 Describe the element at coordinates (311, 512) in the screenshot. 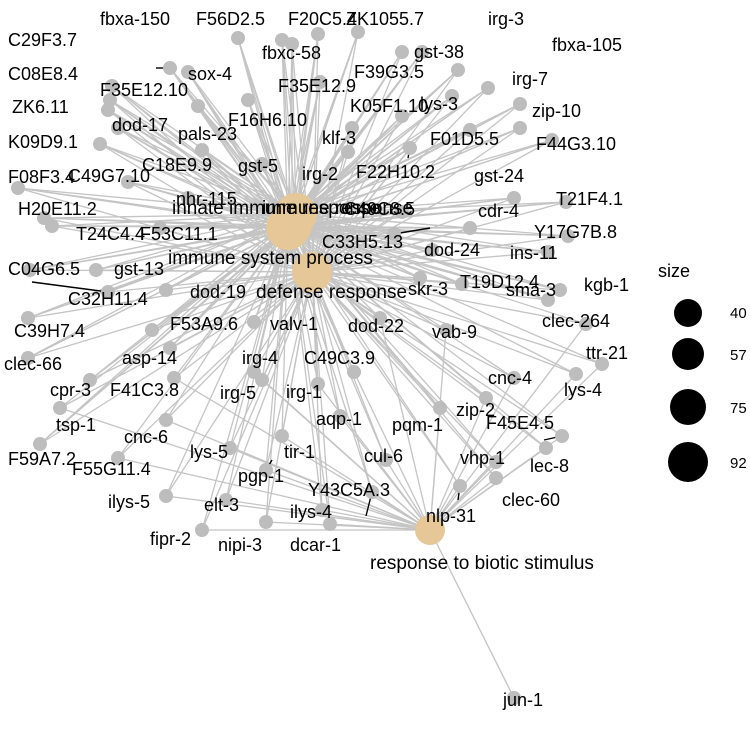

I see `gene-label-ilys-4: ilys-4` at that location.